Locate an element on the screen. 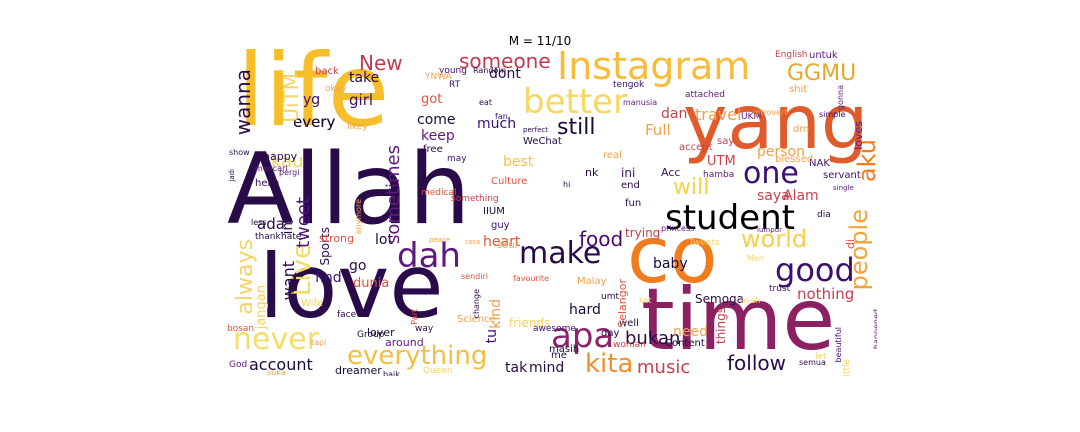 This screenshot has height=432, width=1080. word-39: dont is located at coordinates (505, 74).